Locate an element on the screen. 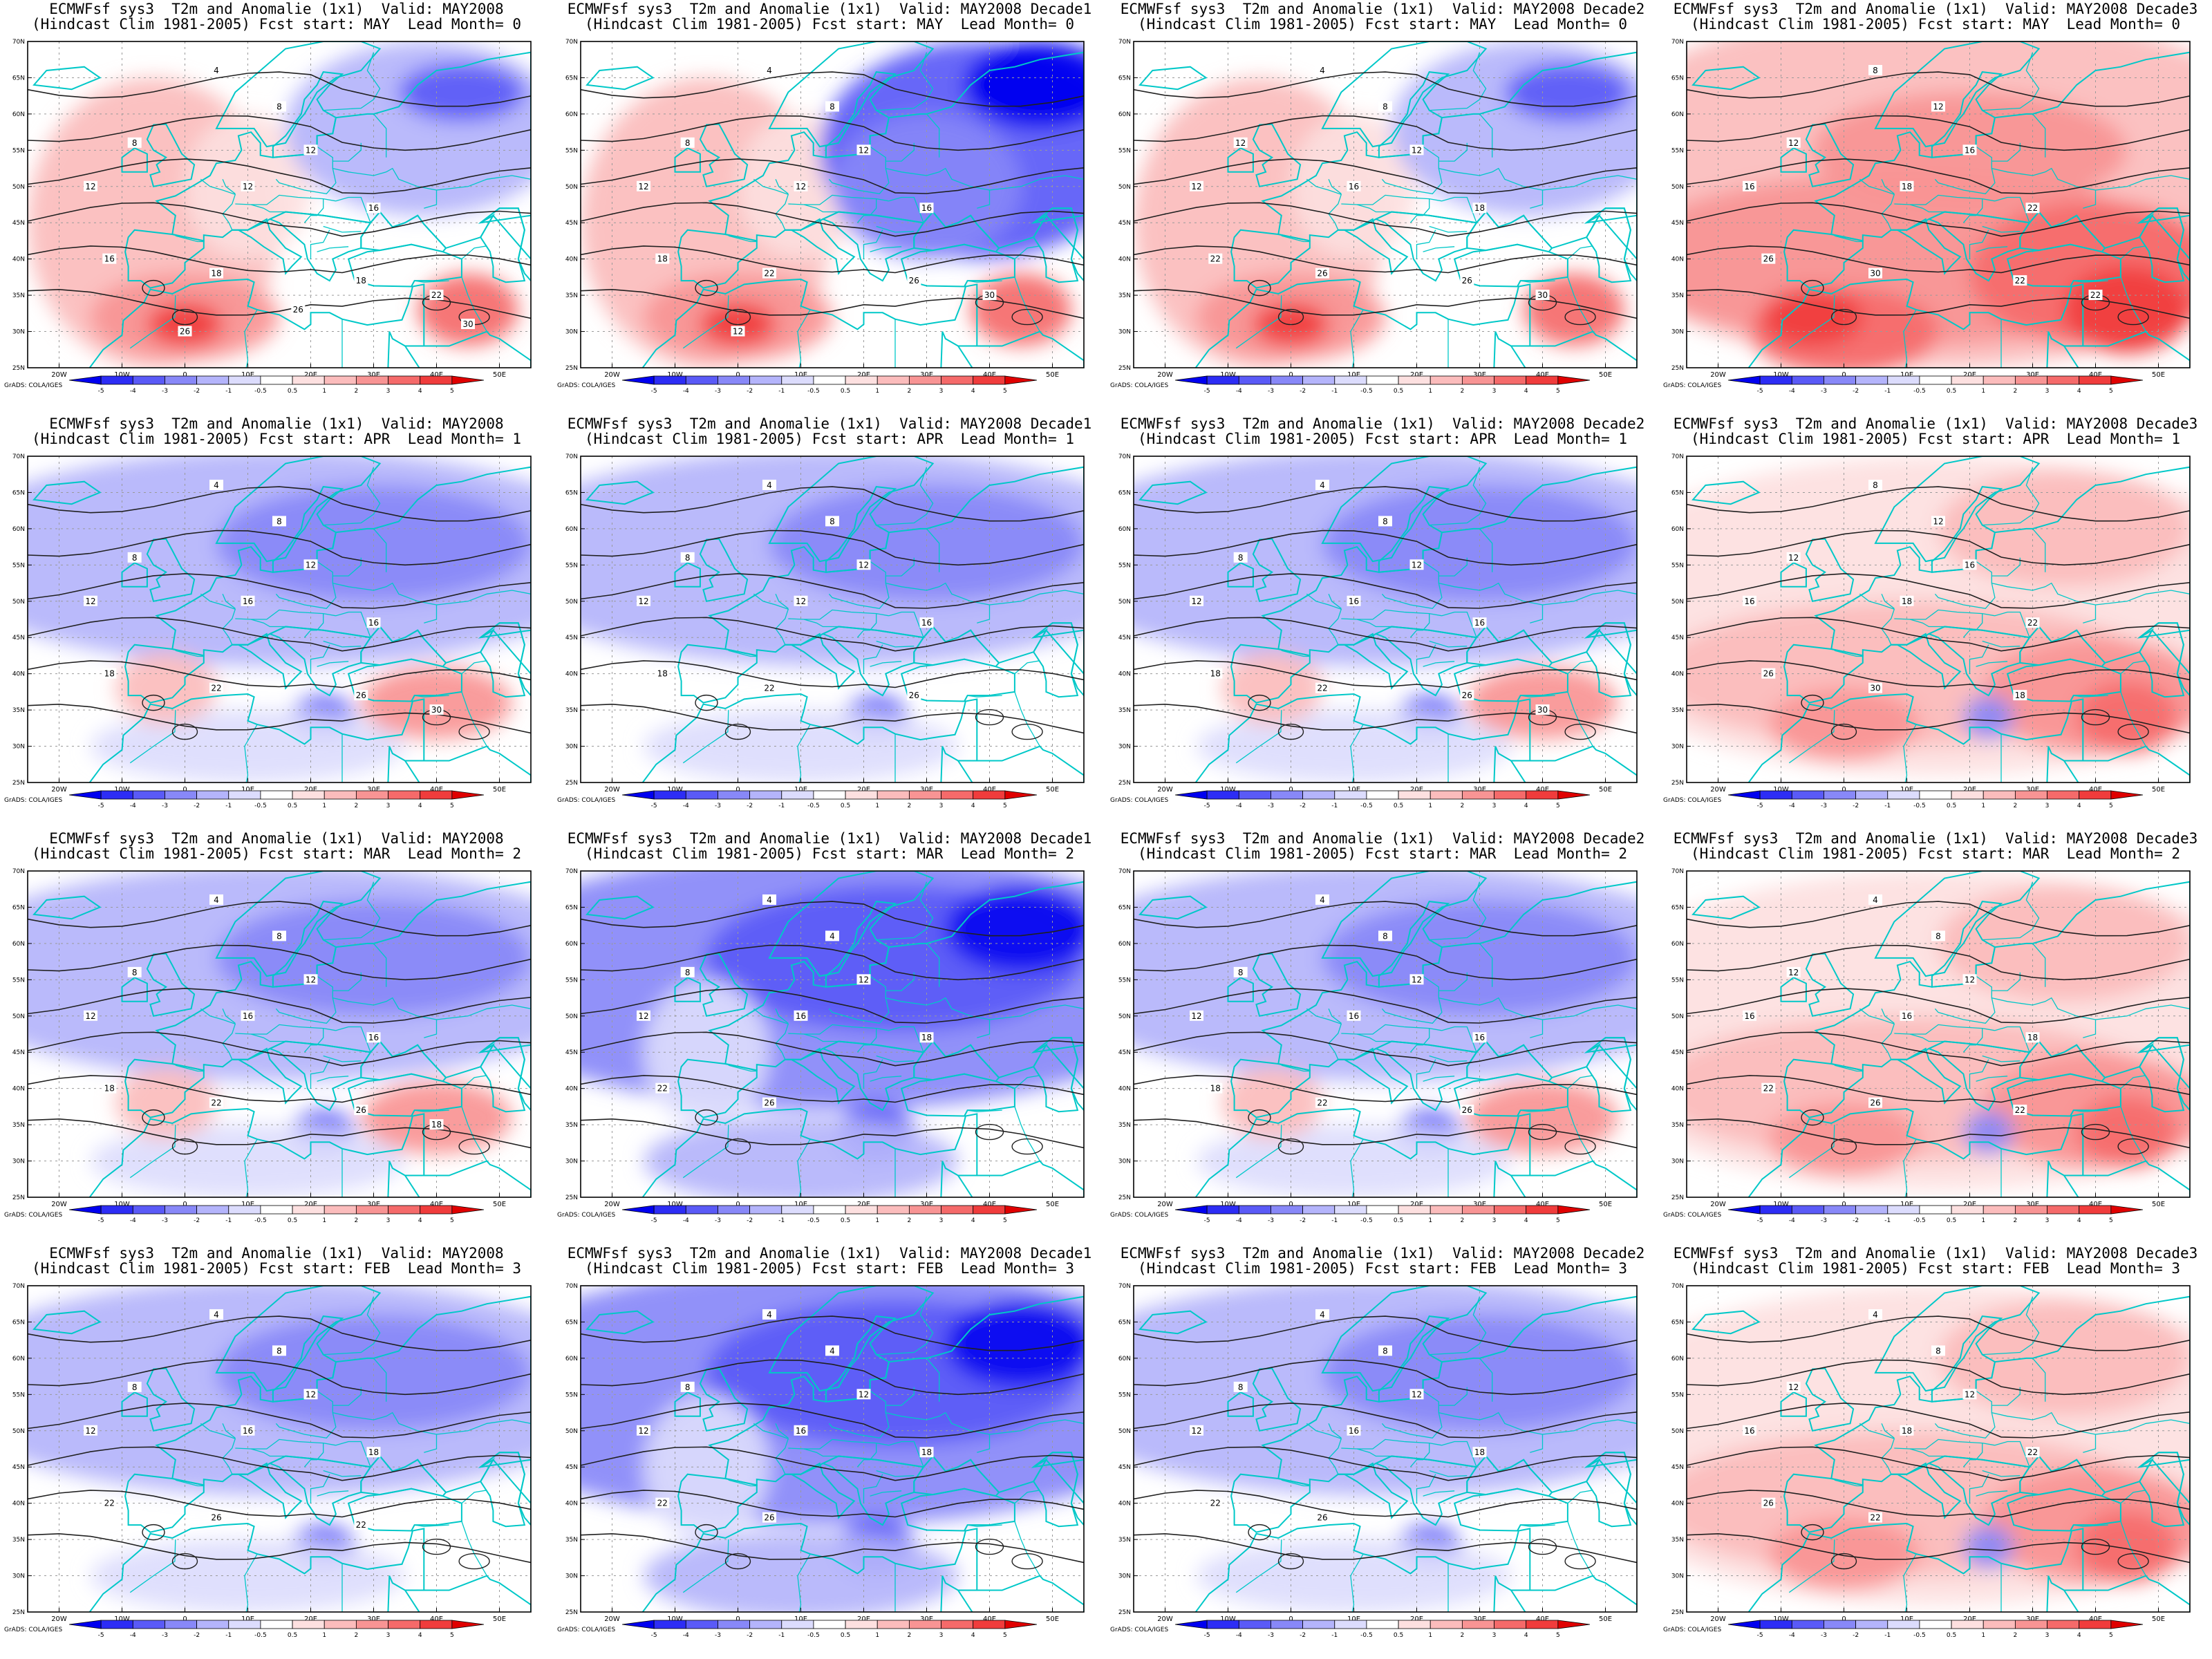 The height and width of the screenshot is (1659, 2212). coastline-iceland is located at coordinates (67, 1323).